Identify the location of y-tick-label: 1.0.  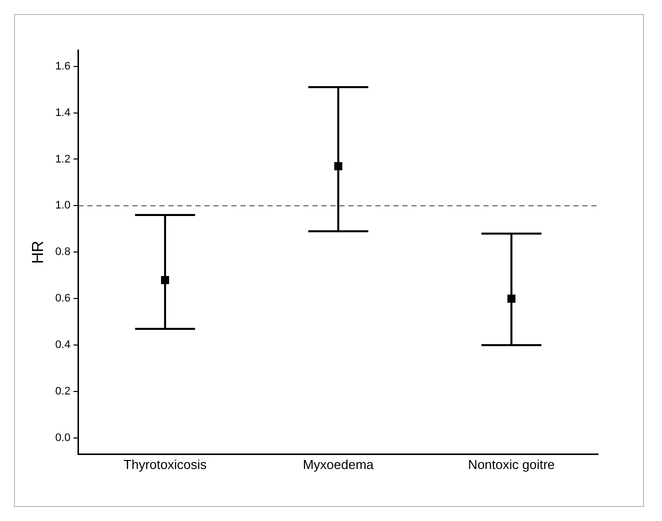
(62, 206).